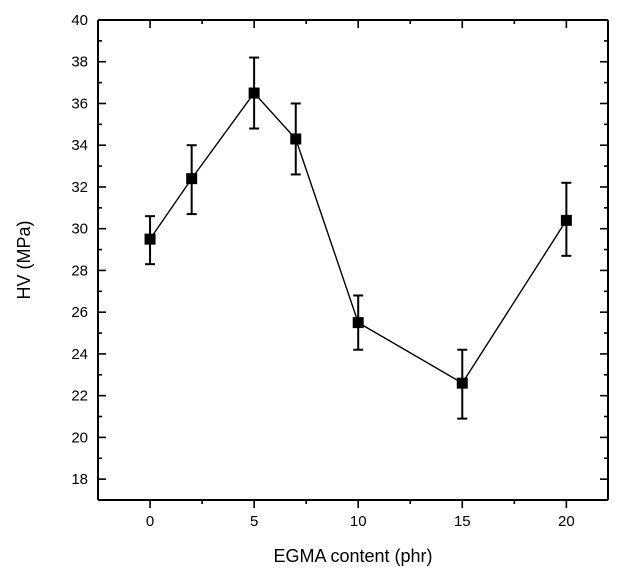 The height and width of the screenshot is (574, 620). Describe the element at coordinates (79, 479) in the screenshot. I see `y-tick-label: 18` at that location.